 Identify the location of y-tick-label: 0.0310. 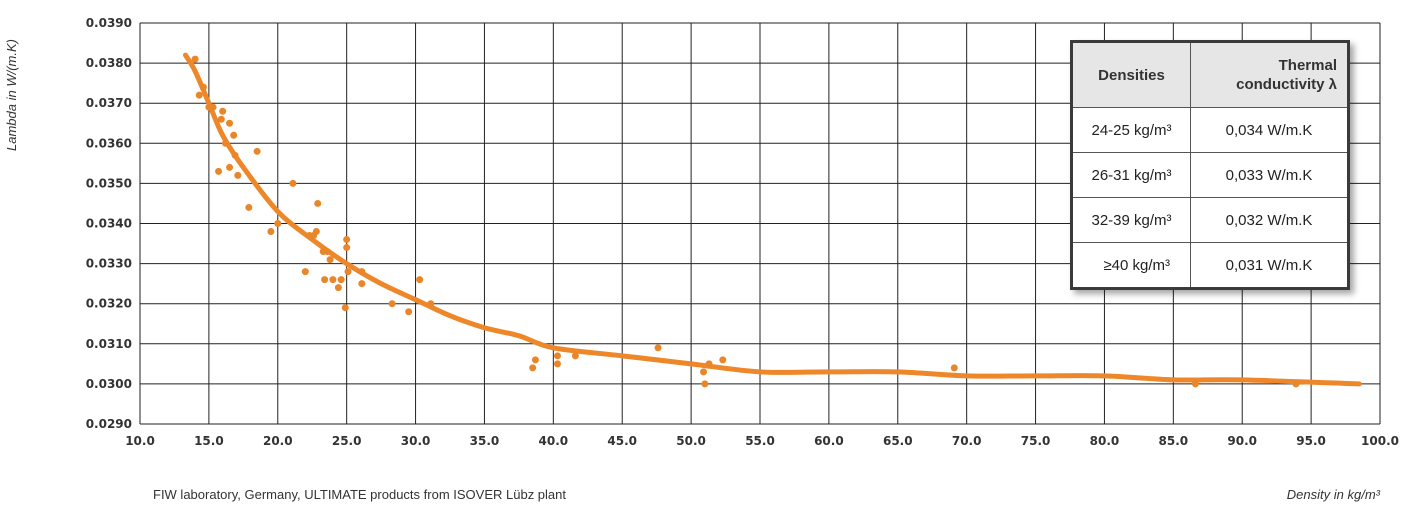
(109, 344).